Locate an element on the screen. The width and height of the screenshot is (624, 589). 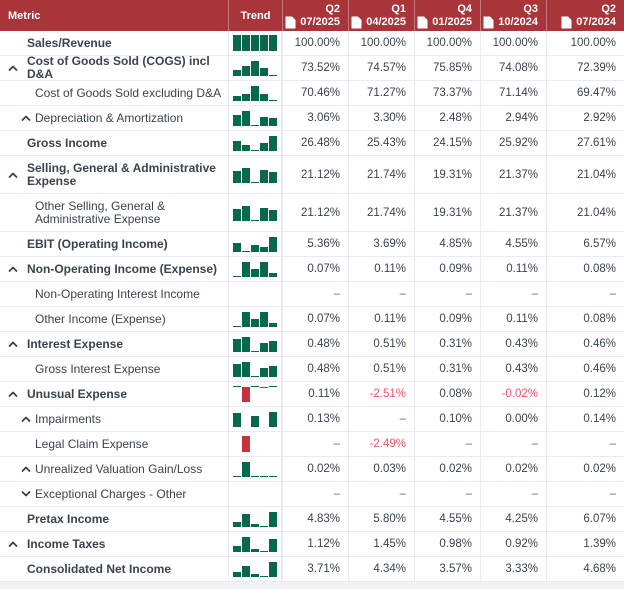
period-date: 07/2024 is located at coordinates (596, 21).